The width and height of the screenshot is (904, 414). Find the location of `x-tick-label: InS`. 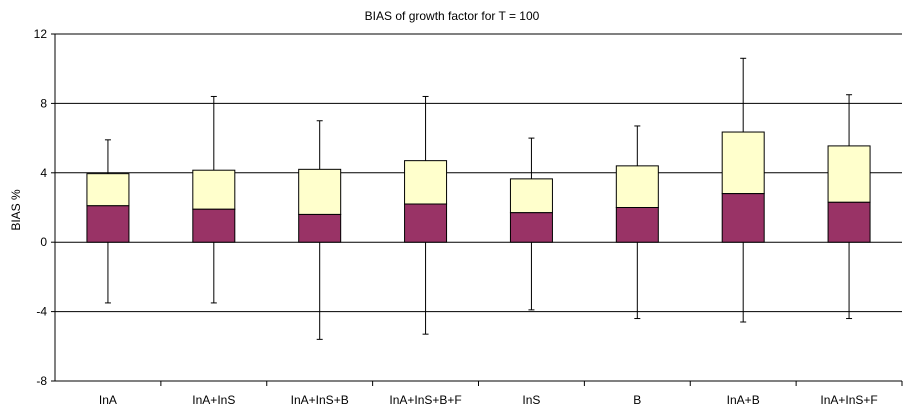

x-tick-label: InS is located at coordinates (531, 400).